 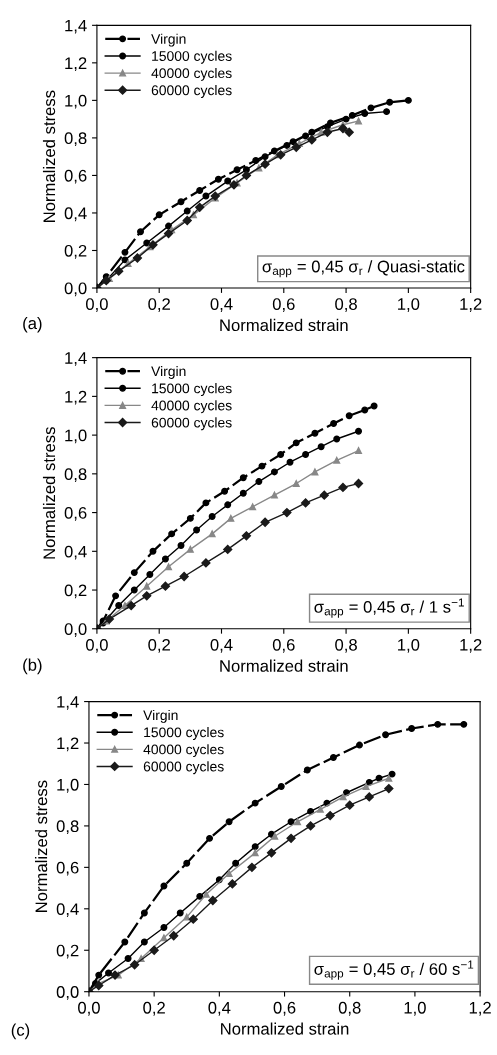 I want to click on text: (a), so click(x=32, y=324).